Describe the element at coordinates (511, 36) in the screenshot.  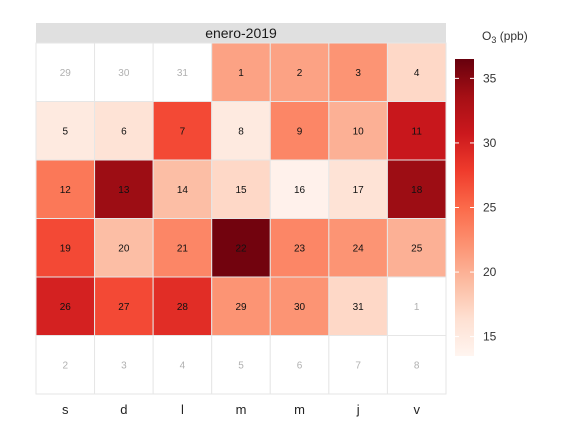
I see `legend-title-unit: (ppb)` at that location.